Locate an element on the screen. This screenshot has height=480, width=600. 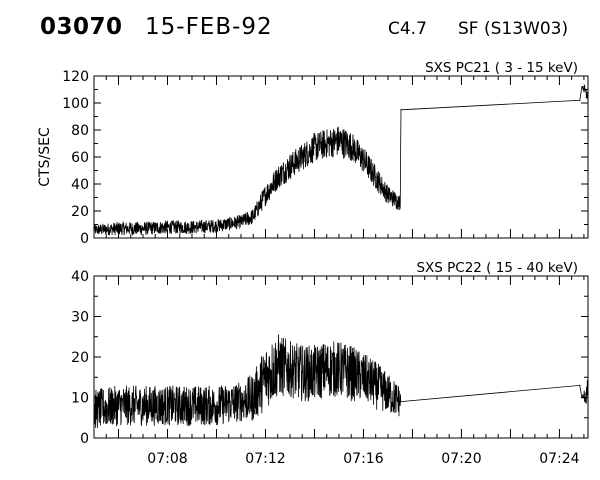
event-number: 03070 is located at coordinates (81, 27).